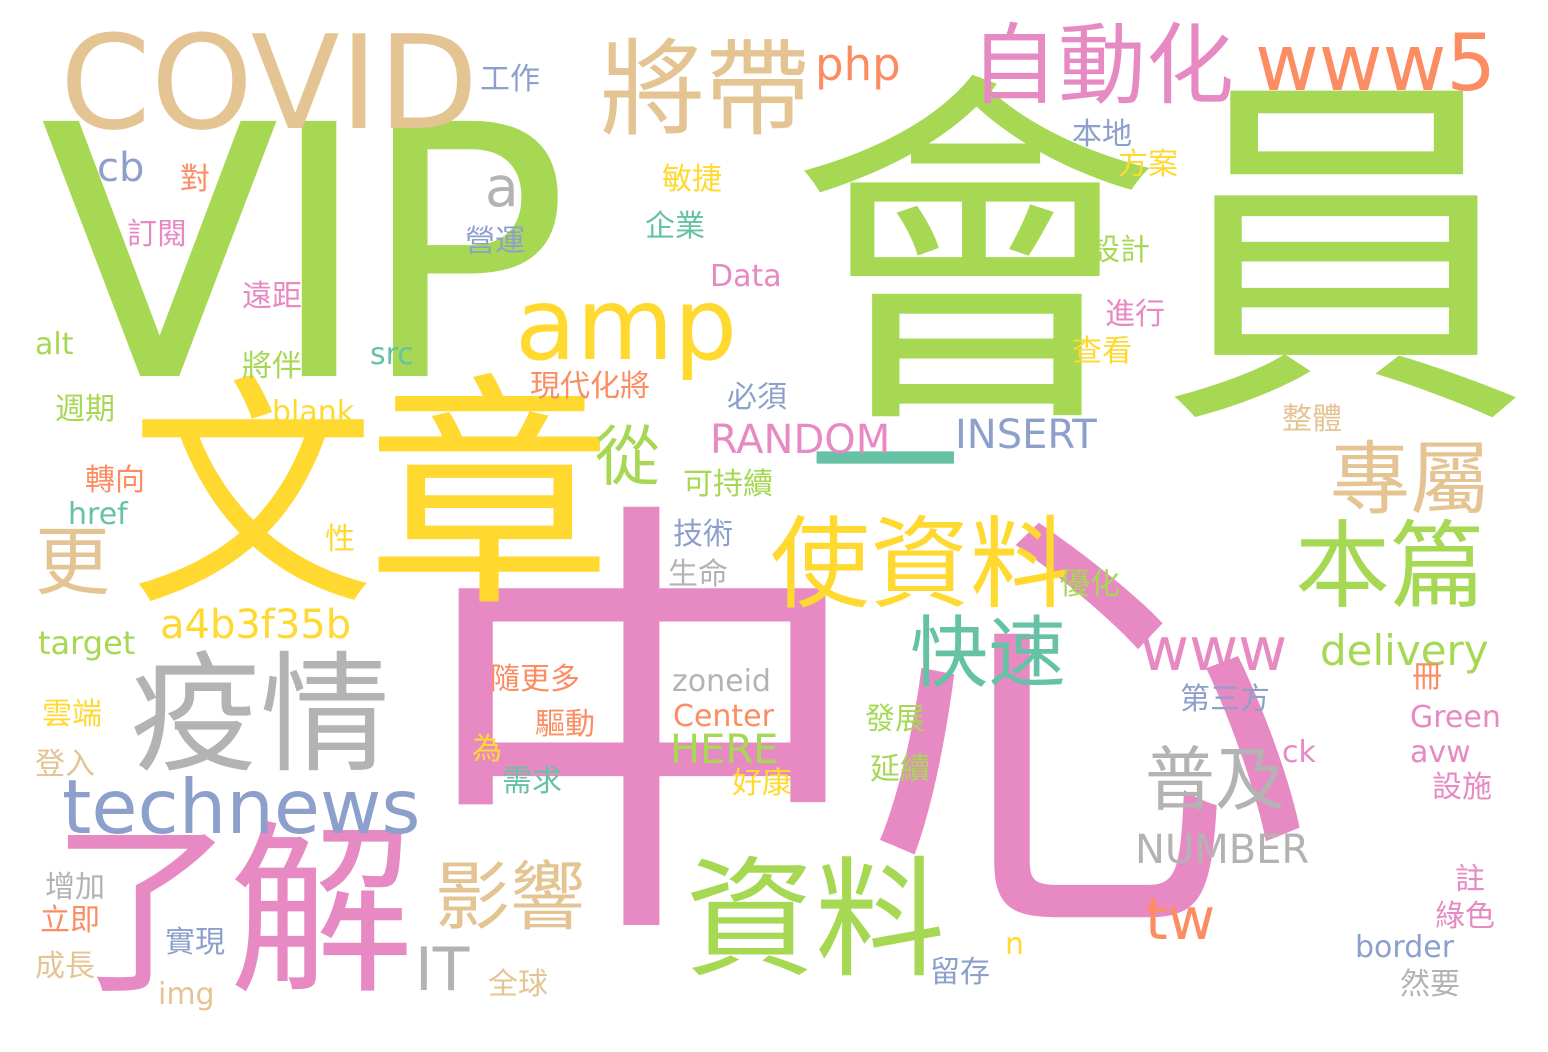  I want to click on cloud-word: Green, so click(1455, 717).